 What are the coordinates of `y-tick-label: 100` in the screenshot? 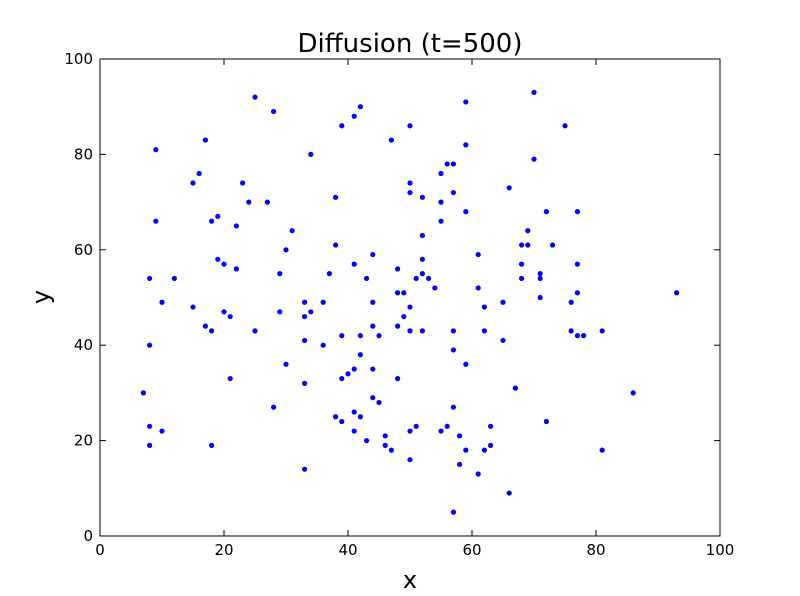 It's located at (78, 59).